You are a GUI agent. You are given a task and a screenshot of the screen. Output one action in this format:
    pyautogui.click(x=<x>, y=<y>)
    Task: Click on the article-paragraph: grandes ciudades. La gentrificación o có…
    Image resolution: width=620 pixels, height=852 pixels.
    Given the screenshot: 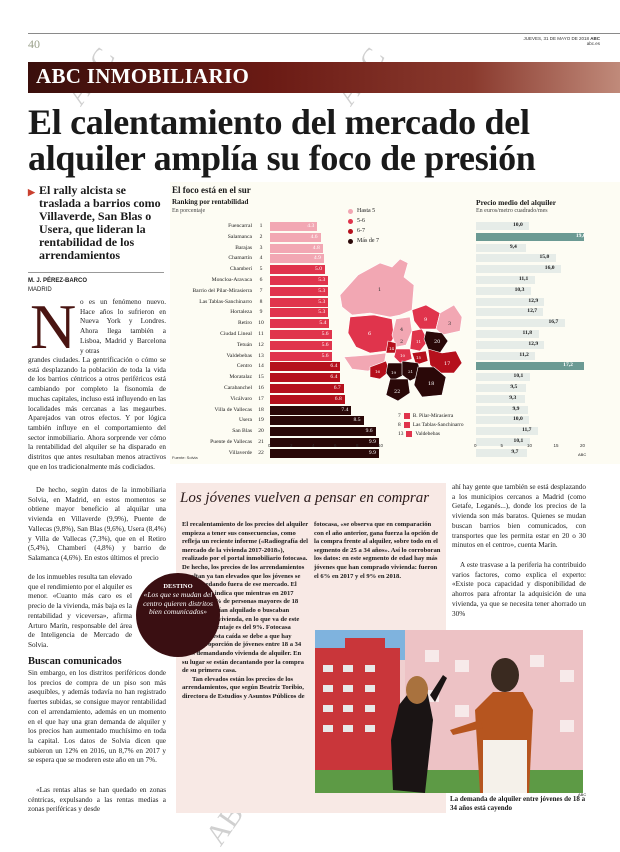 What is the action you would take?
    pyautogui.click(x=97, y=413)
    